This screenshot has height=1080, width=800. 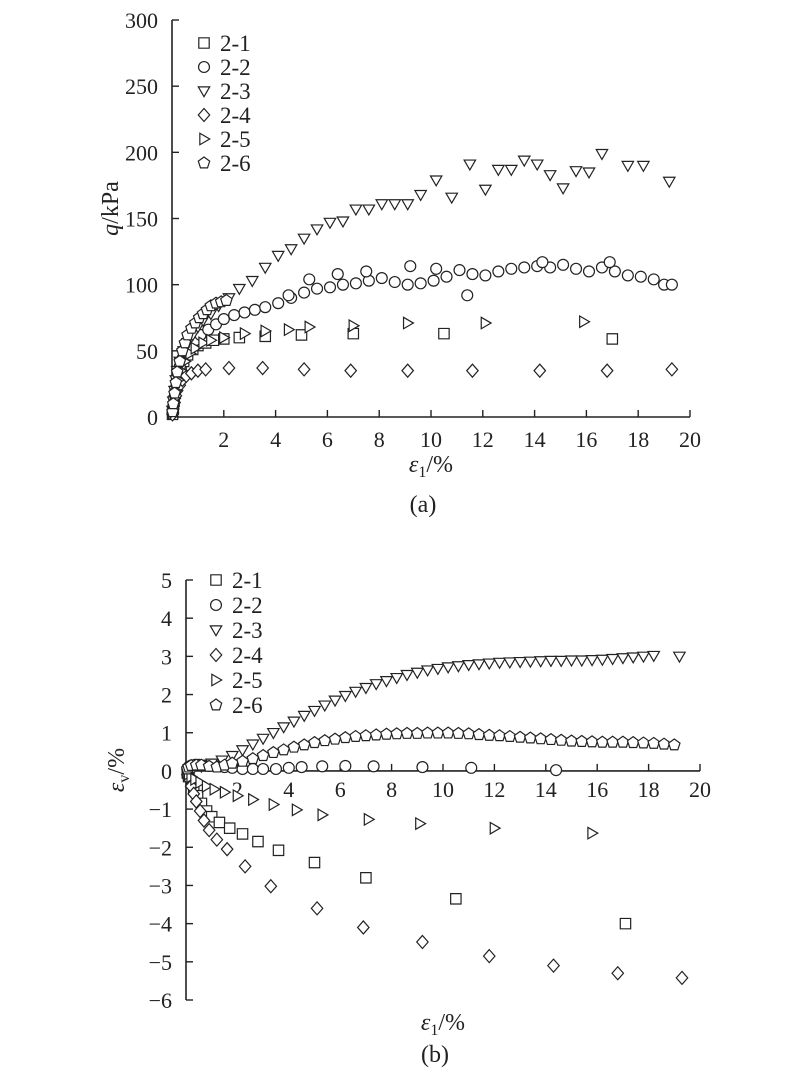 What do you see at coordinates (247, 580) in the screenshot?
I see `legend-label: 2-1` at bounding box center [247, 580].